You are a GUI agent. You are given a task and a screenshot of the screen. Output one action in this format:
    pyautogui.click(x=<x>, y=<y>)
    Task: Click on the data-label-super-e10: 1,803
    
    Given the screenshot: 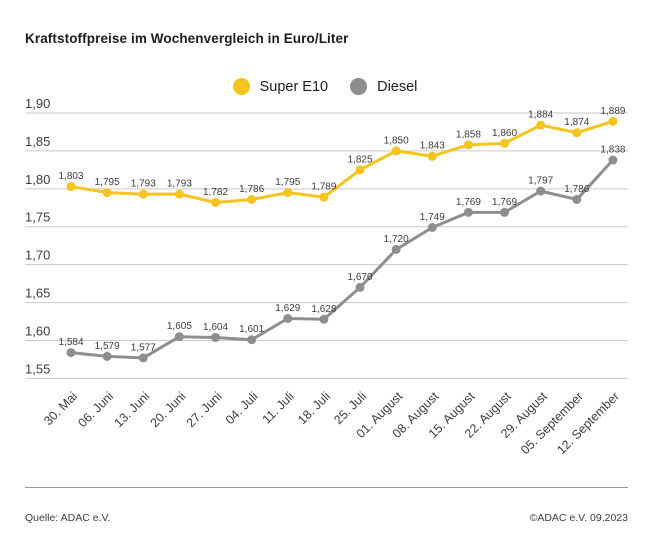 What is the action you would take?
    pyautogui.click(x=70, y=176)
    